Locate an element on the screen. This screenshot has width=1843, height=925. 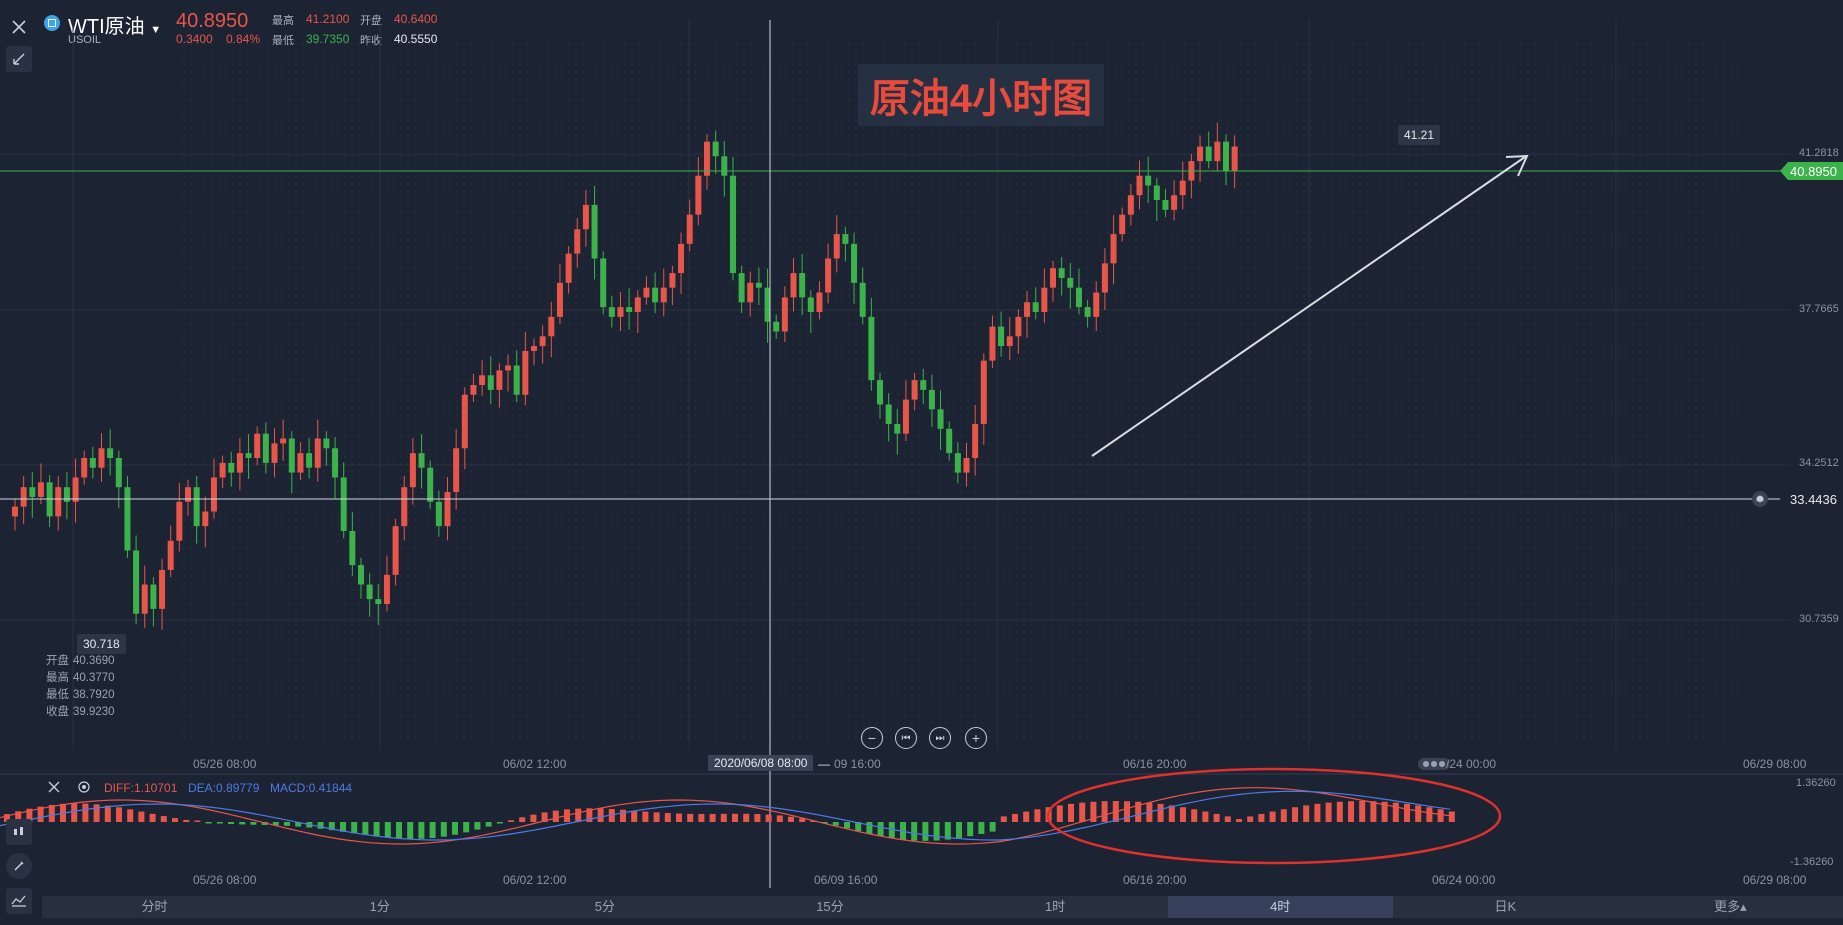
bell-icon is located at coordinates (1760, 499).